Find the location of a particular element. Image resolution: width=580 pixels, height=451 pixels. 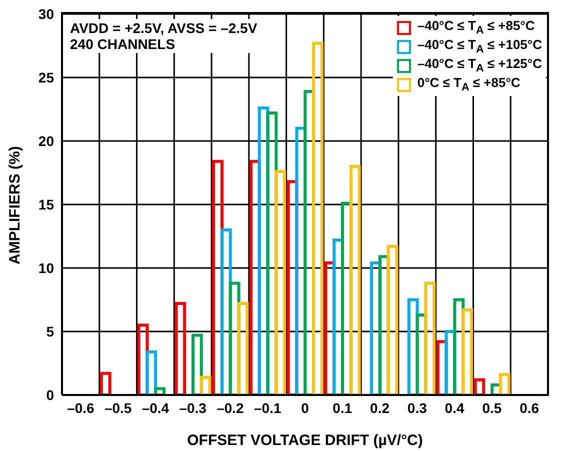

x-tick-label: –0.6 is located at coordinates (81, 408).